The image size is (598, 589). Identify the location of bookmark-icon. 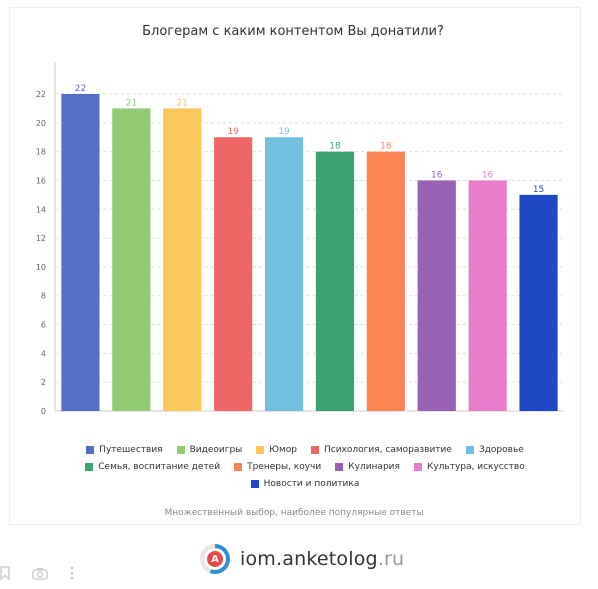
(5, 575).